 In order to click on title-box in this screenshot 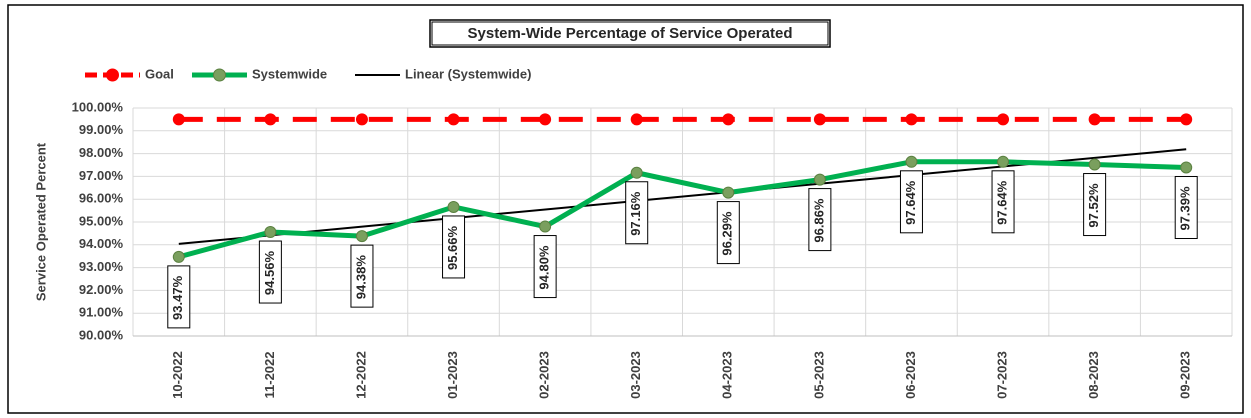, I will do `click(630, 33)`.